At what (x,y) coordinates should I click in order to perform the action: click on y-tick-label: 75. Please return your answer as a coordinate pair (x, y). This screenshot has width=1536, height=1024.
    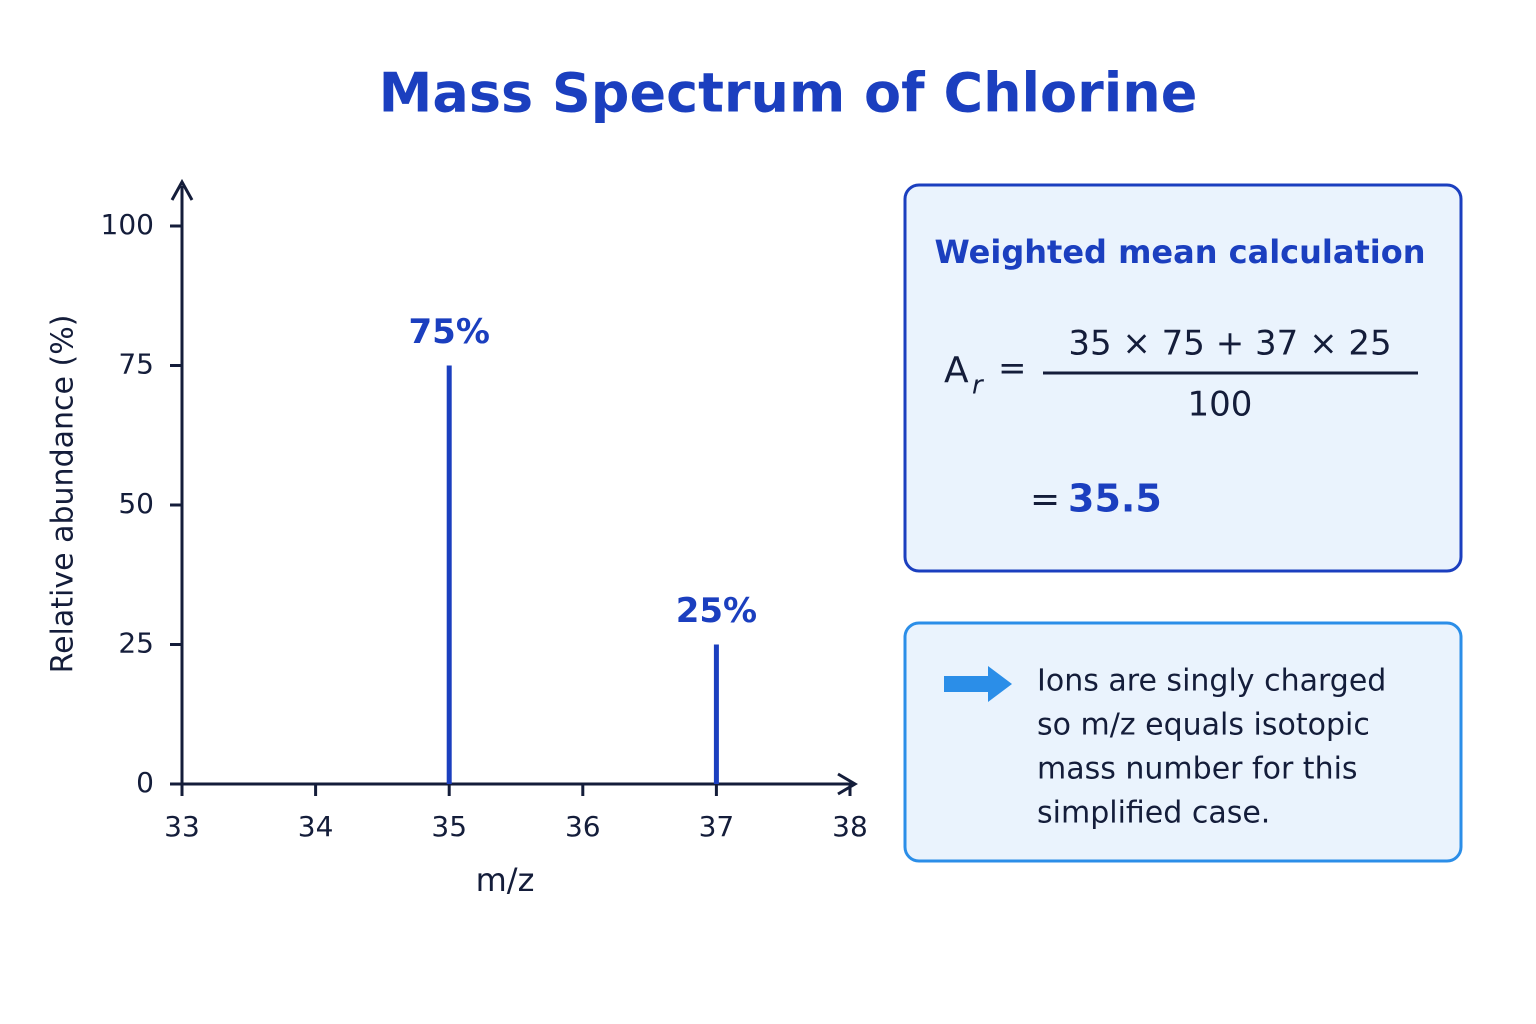
    Looking at the image, I should click on (136, 364).